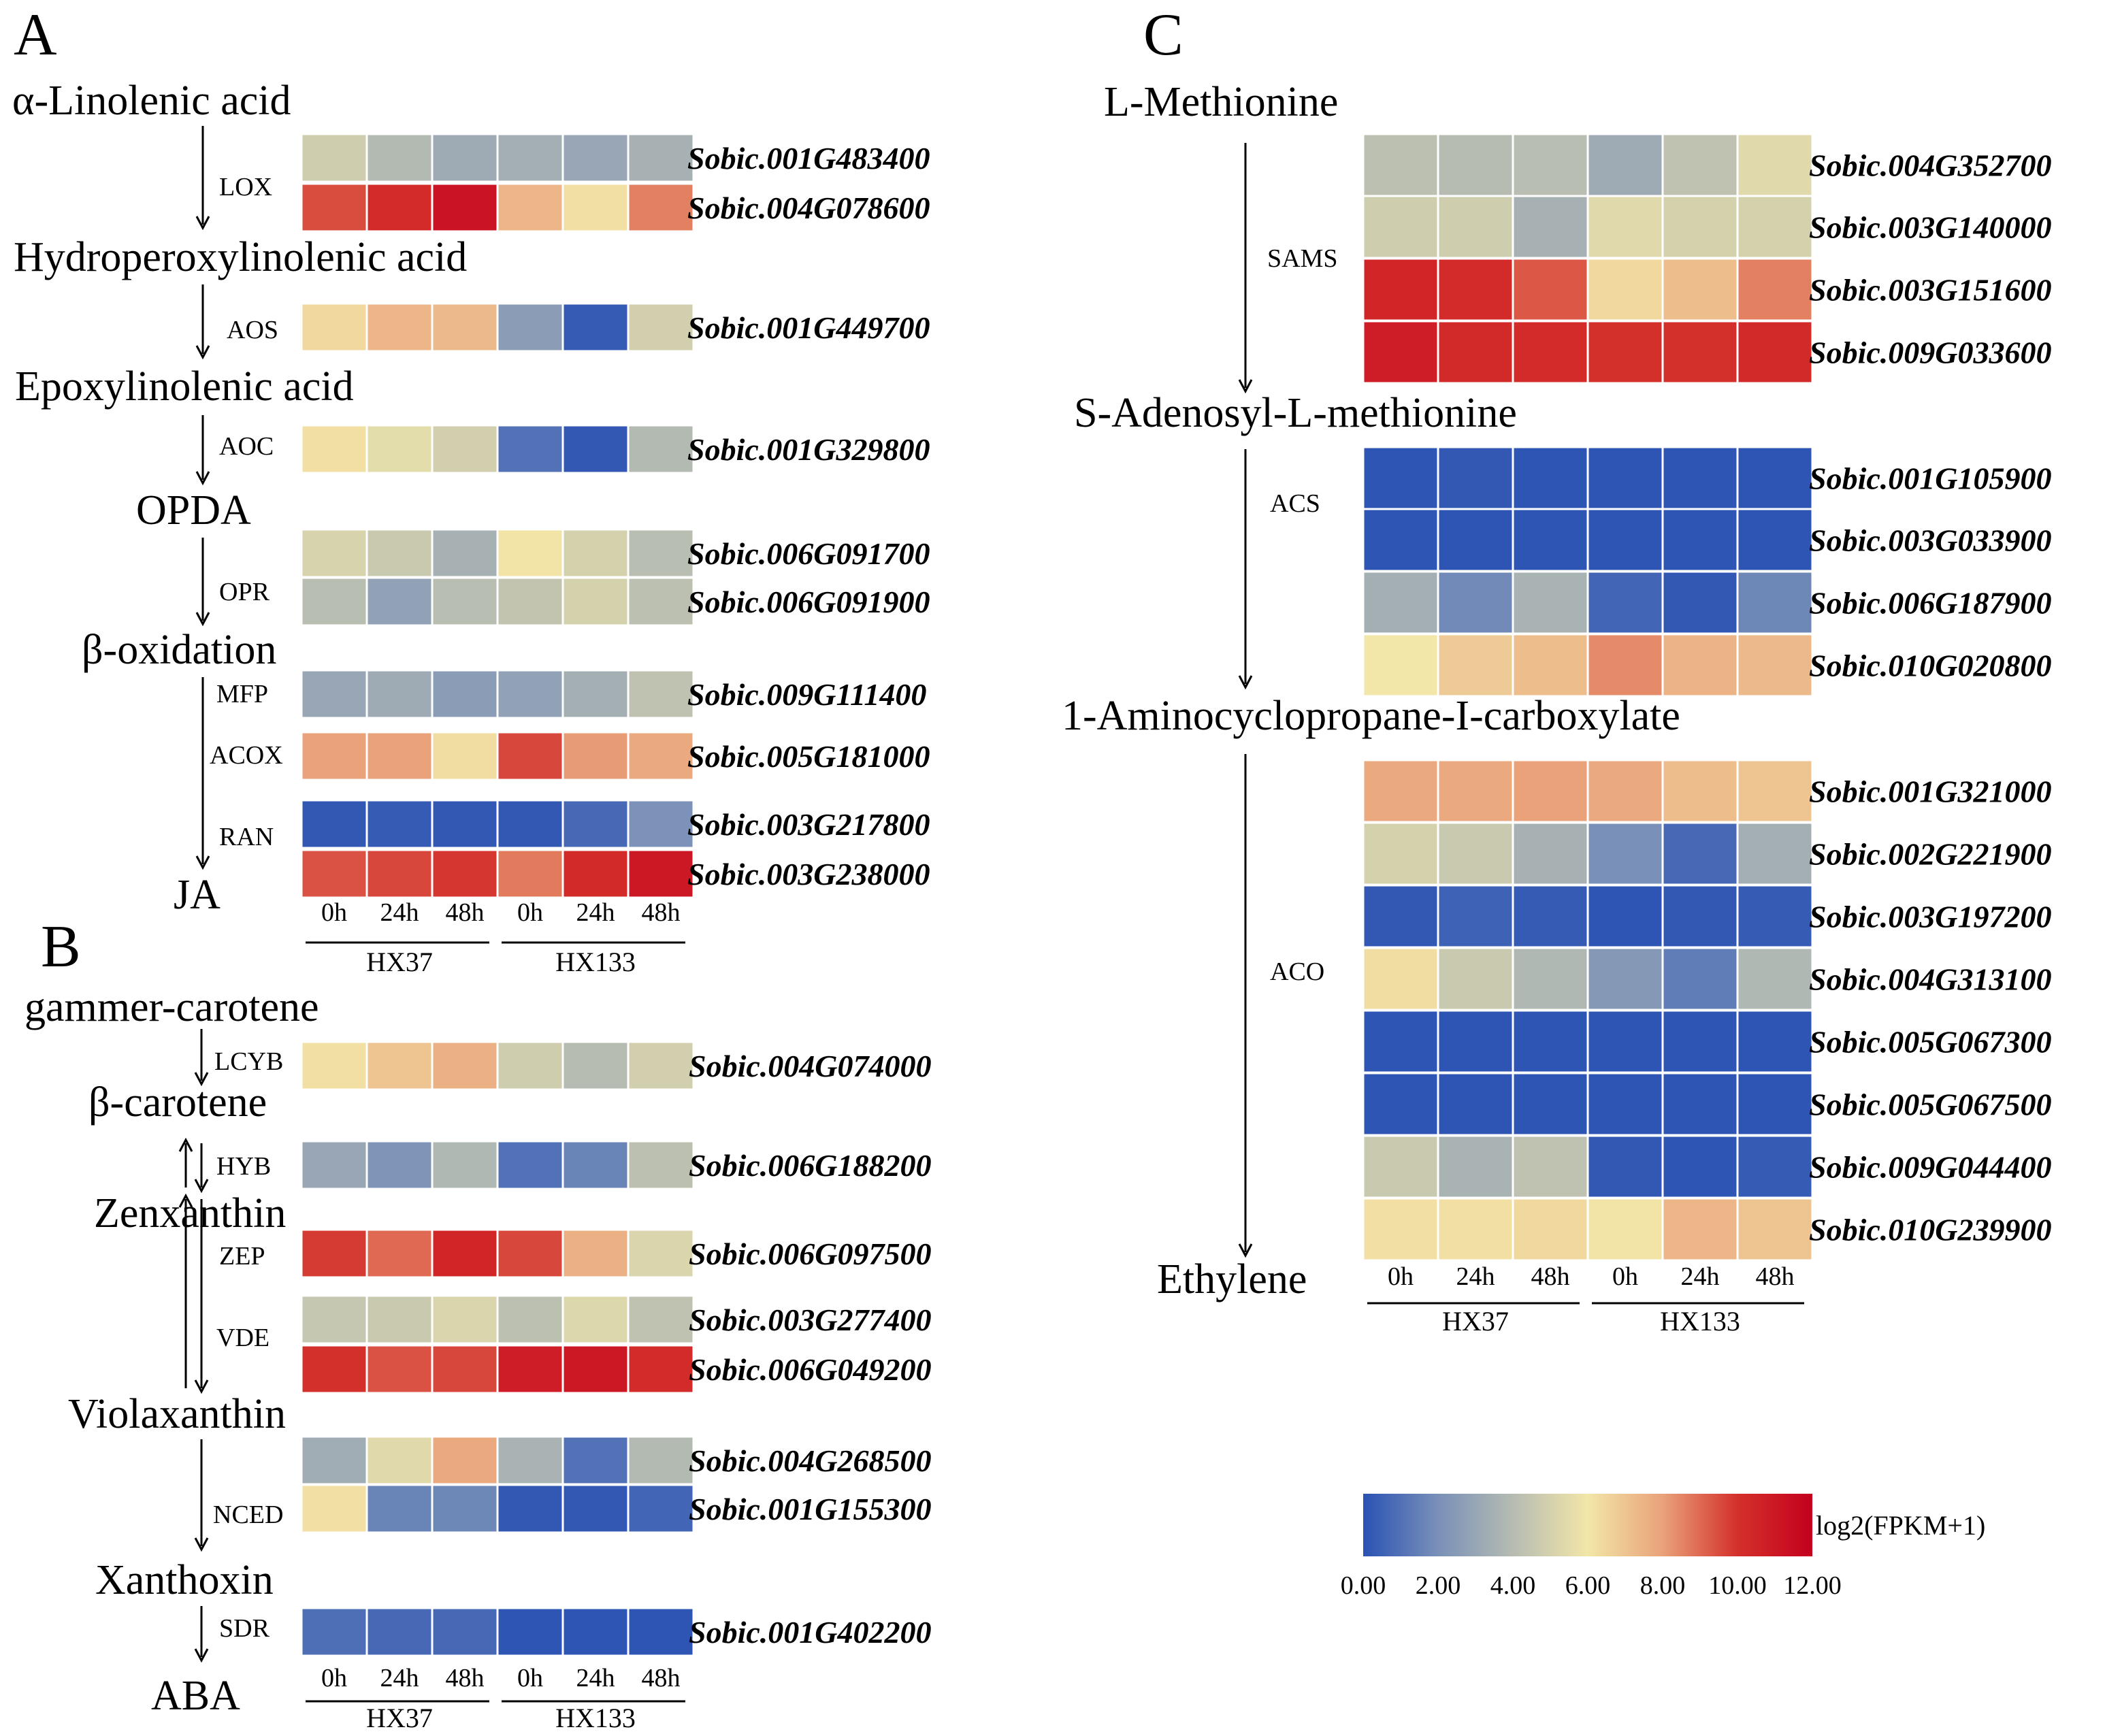  I want to click on metabolite-label: 1-Aminocyclopropane-I-carboxylate, so click(1371, 716).